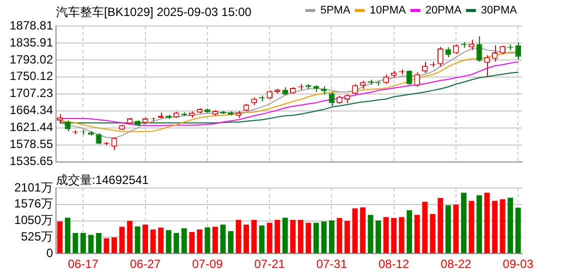  I want to click on y-tick-label: 1793.02, so click(32, 59).